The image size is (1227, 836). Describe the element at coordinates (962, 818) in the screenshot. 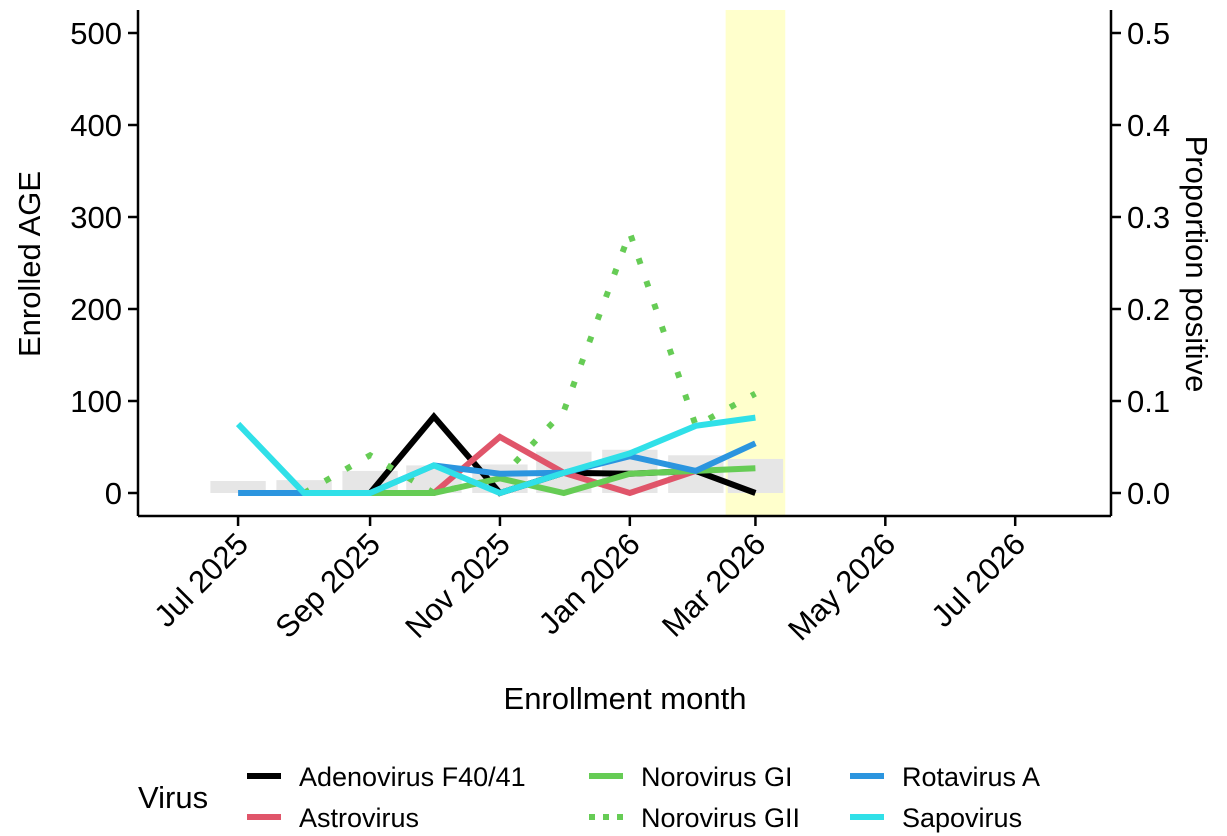

I see `legend-label: Sapovirus` at that location.